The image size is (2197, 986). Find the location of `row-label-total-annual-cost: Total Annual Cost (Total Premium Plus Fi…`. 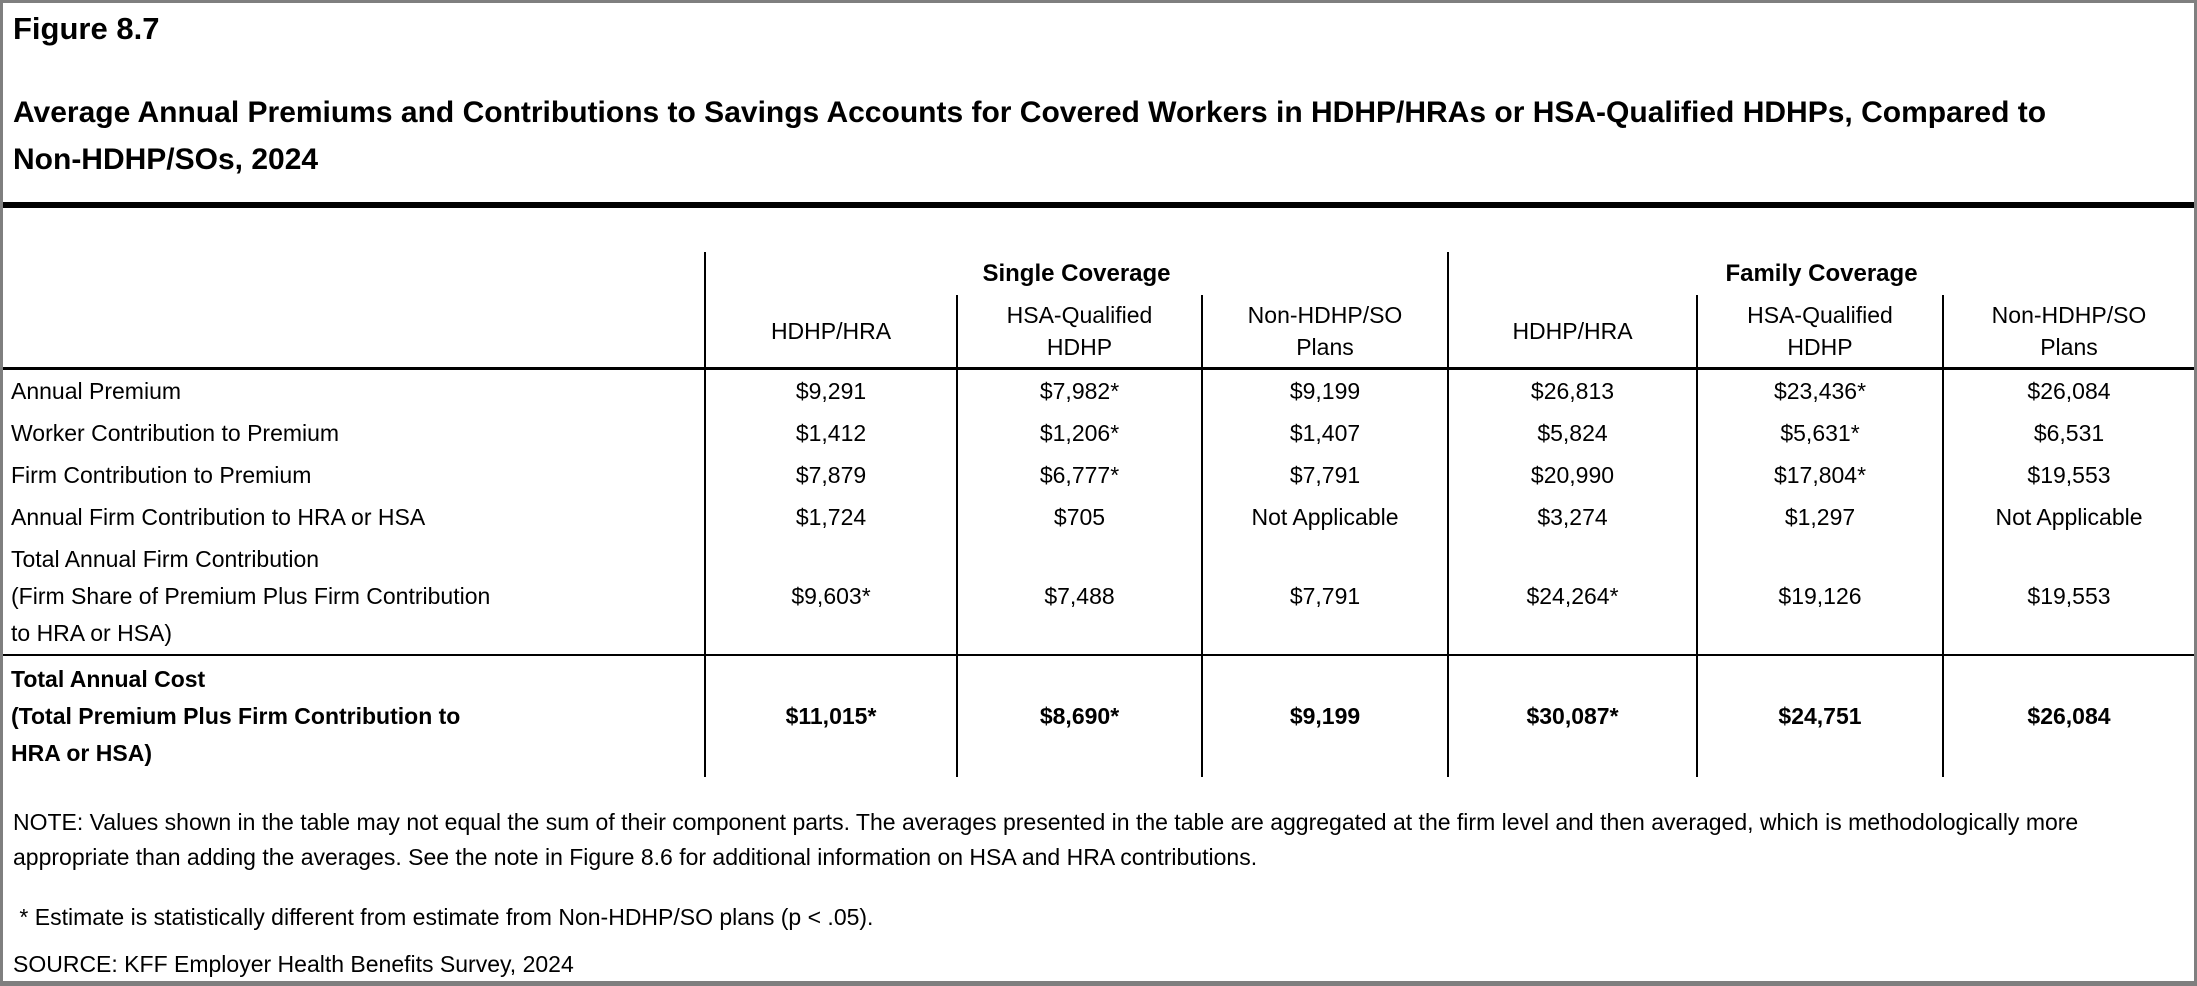

row-label-total-annual-cost: Total Annual Cost (Total Premium Plus Fi… is located at coordinates (354, 716).